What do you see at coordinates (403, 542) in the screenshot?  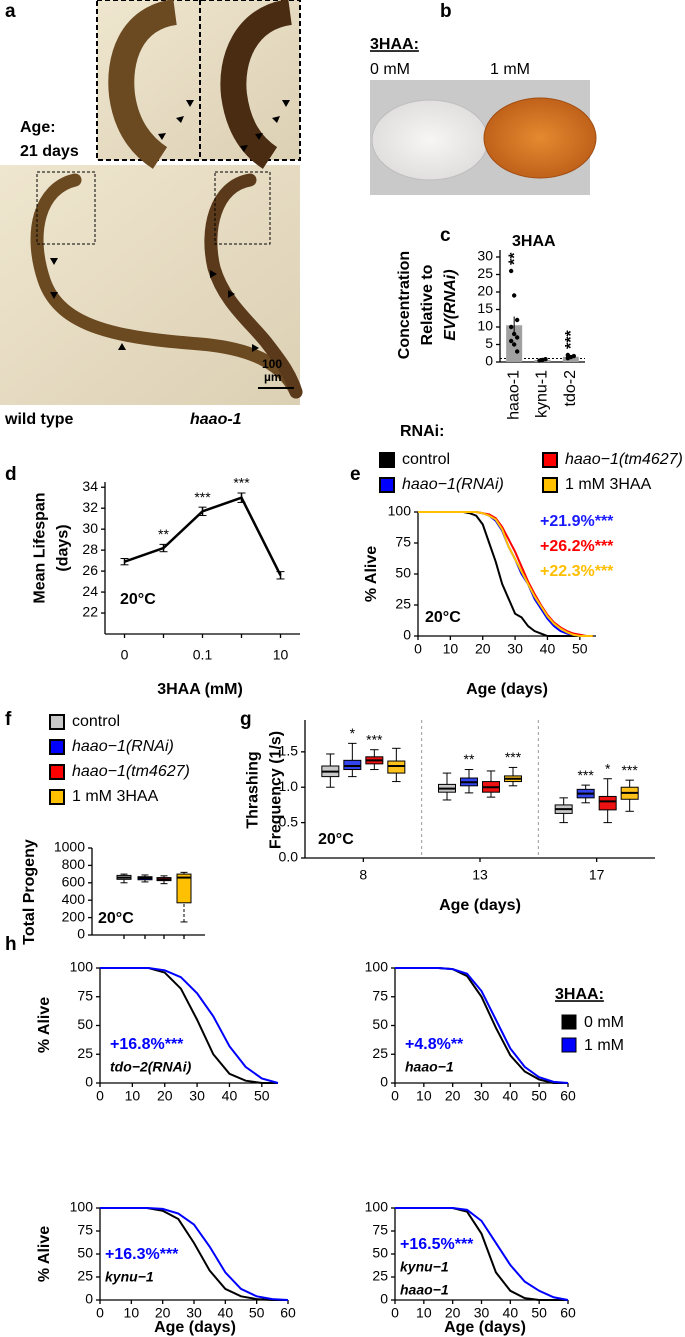 I see `y-tick-label: 75` at bounding box center [403, 542].